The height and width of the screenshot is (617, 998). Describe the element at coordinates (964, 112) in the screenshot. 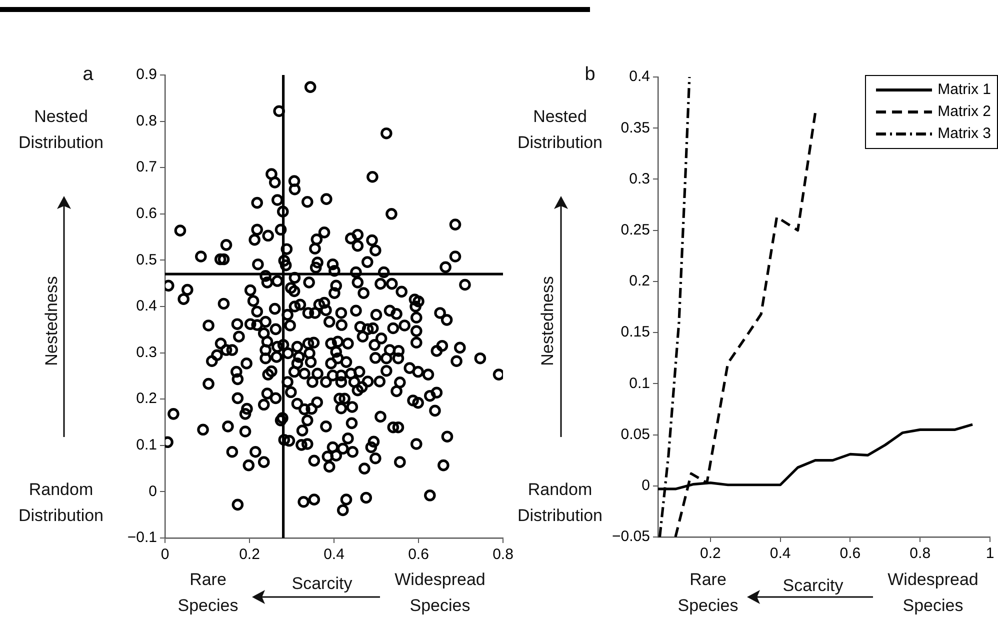

I see `legend-label: Matrix 2` at that location.